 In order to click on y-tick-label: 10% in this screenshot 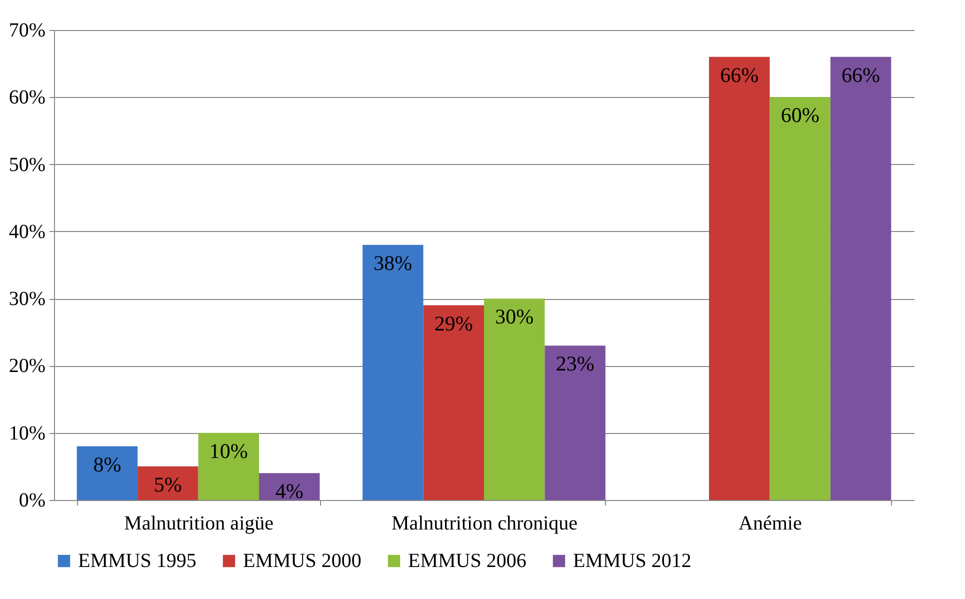, I will do `click(27, 433)`.